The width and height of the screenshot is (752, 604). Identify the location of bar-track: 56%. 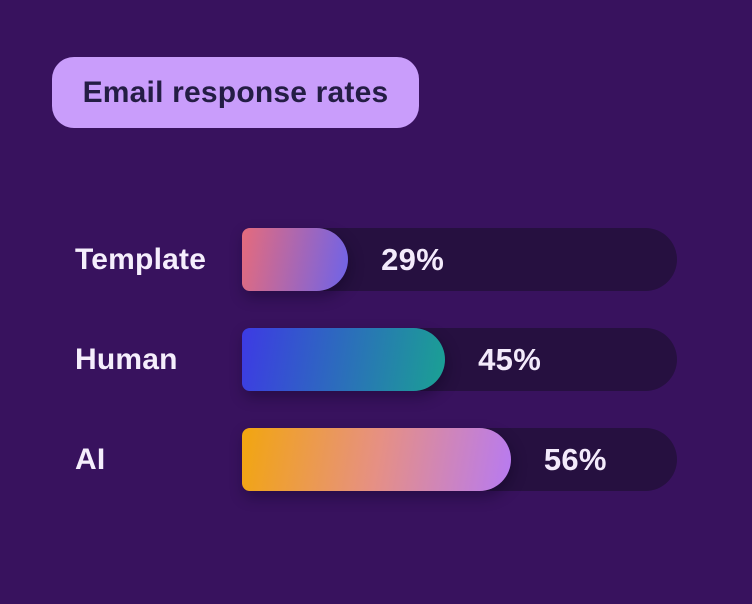
(459, 459).